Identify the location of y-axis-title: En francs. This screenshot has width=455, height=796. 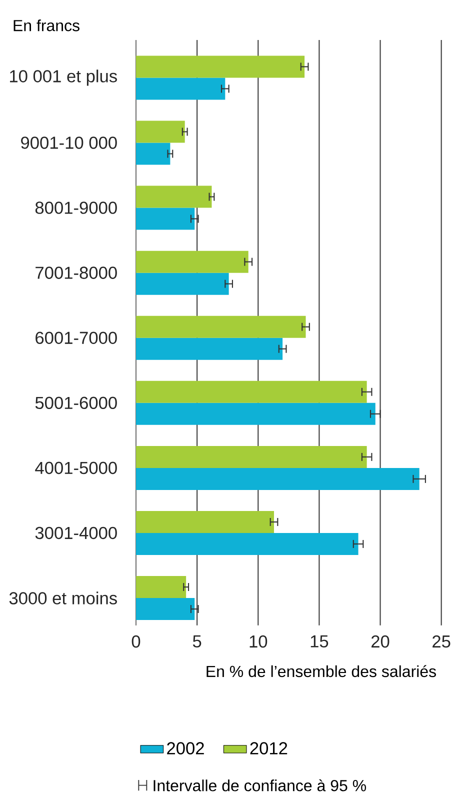
(47, 25).